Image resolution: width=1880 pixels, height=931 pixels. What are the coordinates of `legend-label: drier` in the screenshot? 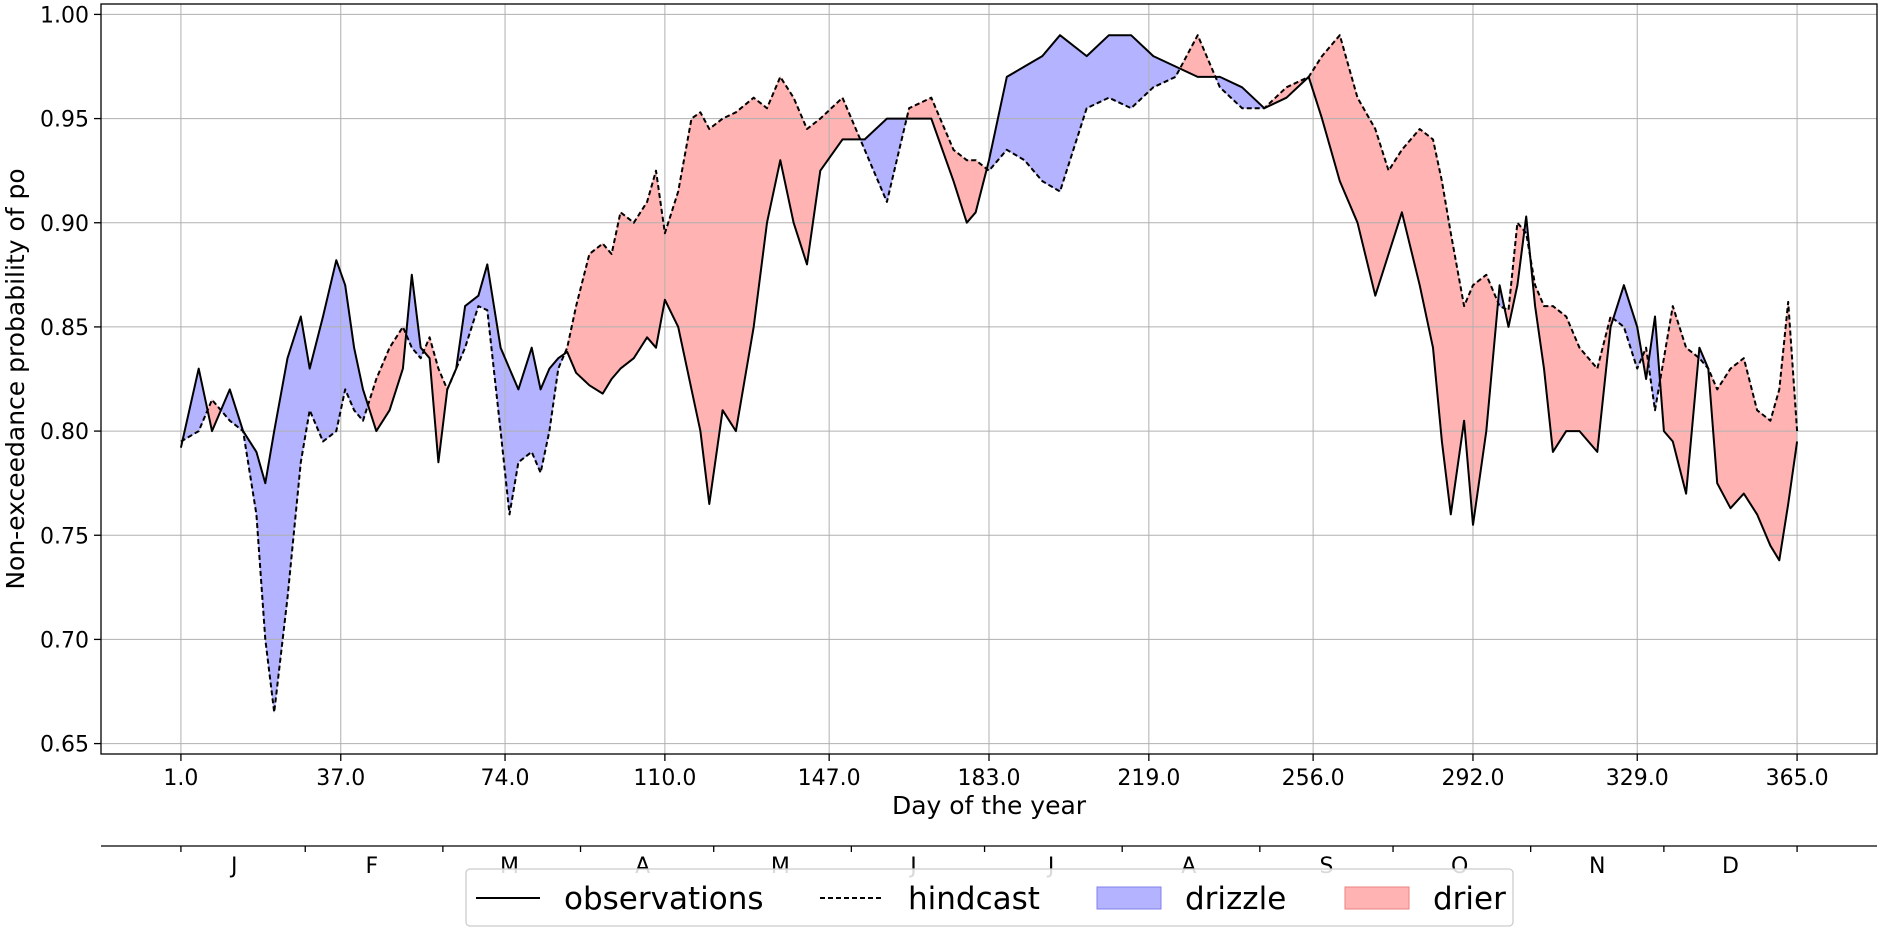 It's located at (1469, 899).